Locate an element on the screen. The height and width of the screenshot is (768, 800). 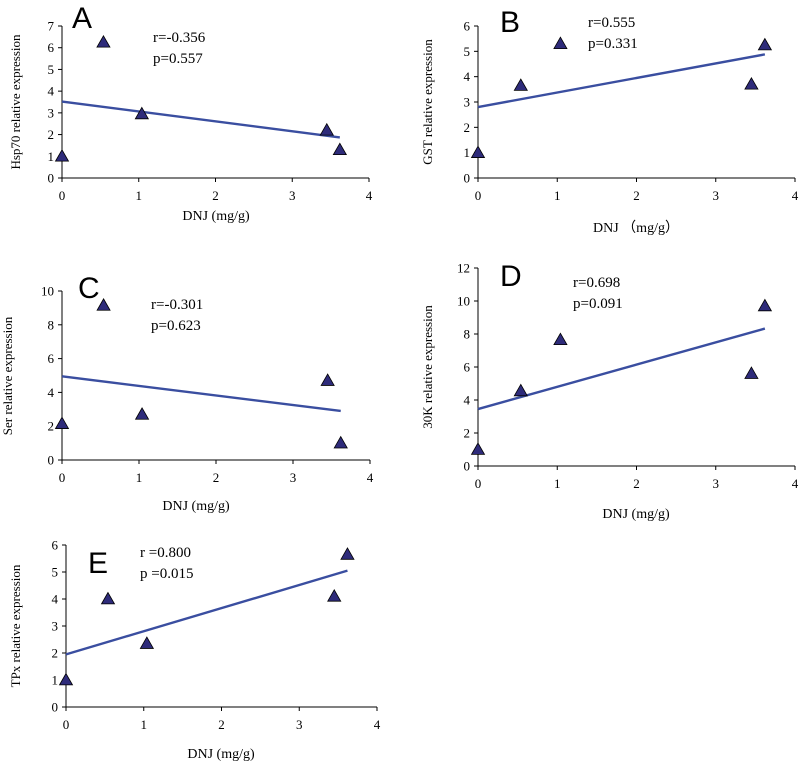
panel-letter: A is located at coordinates (82, 18).